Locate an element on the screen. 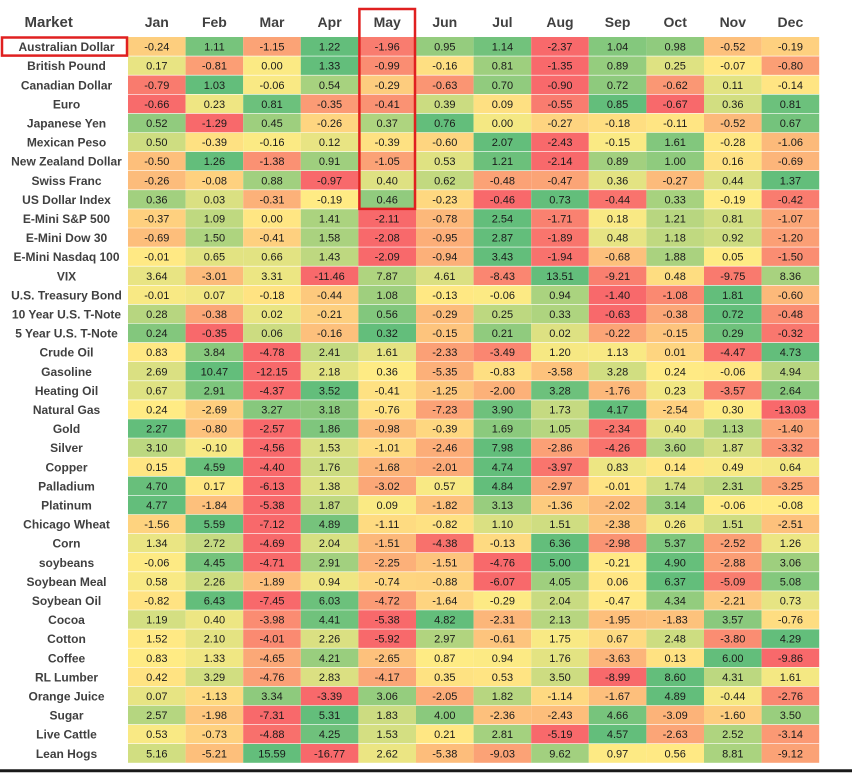  cell-value: -3.09 is located at coordinates (675, 716).